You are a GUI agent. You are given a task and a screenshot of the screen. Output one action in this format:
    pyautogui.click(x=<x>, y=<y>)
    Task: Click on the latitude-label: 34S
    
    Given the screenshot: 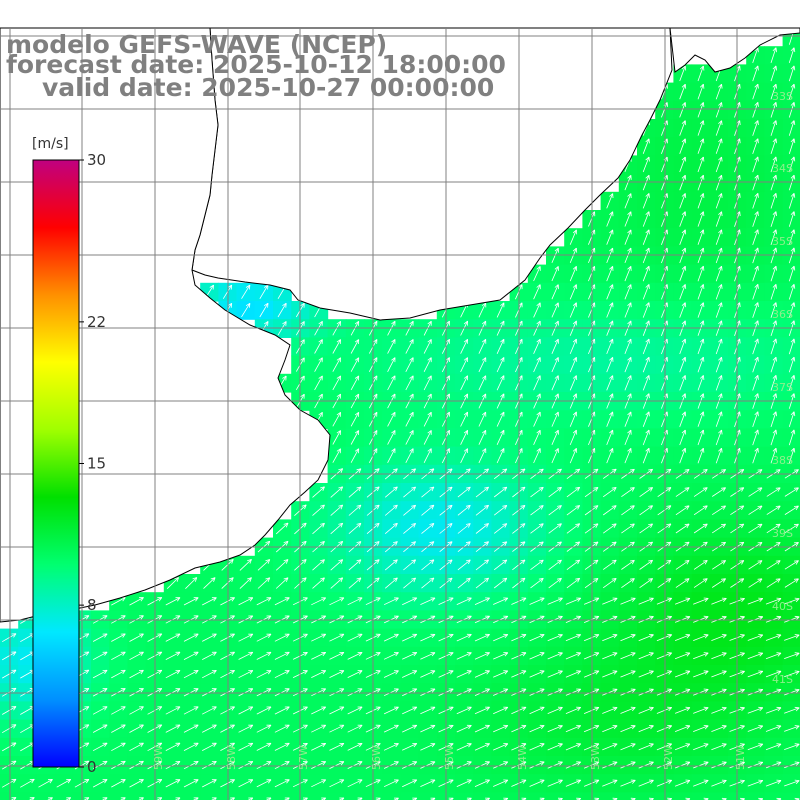 What is the action you would take?
    pyautogui.click(x=782, y=168)
    